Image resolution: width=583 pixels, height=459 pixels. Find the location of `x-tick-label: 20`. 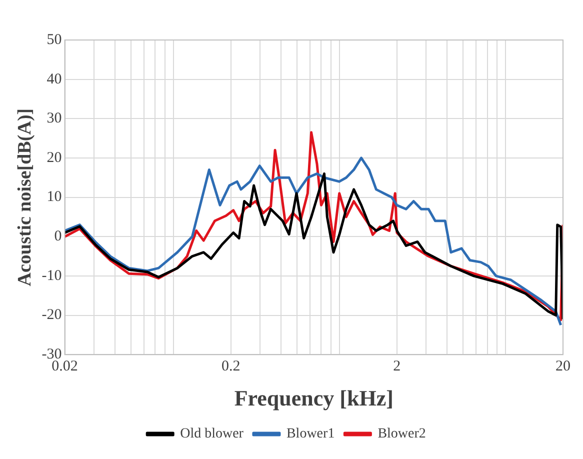

x-tick-label: 20 is located at coordinates (563, 366).